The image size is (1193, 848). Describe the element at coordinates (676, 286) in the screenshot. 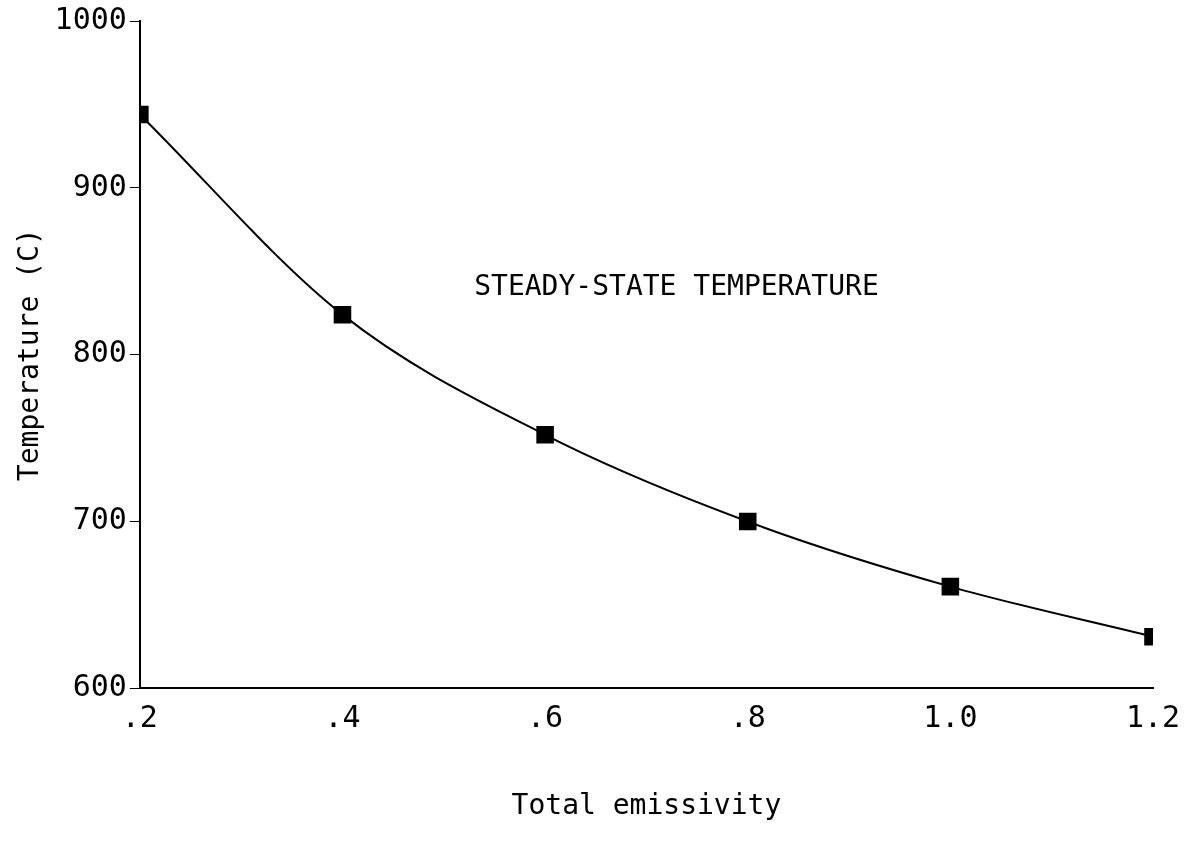

I see `annotation: STEADY-STATE TEMPERATURE` at that location.